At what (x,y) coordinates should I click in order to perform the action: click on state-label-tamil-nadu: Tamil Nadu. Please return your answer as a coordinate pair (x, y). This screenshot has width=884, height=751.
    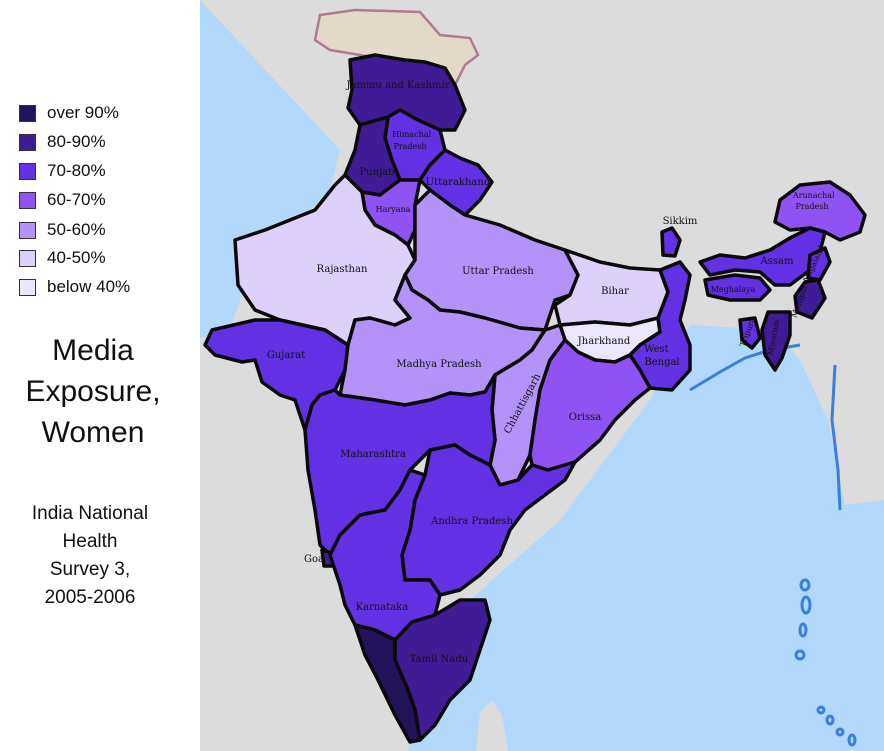
    Looking at the image, I should click on (439, 659).